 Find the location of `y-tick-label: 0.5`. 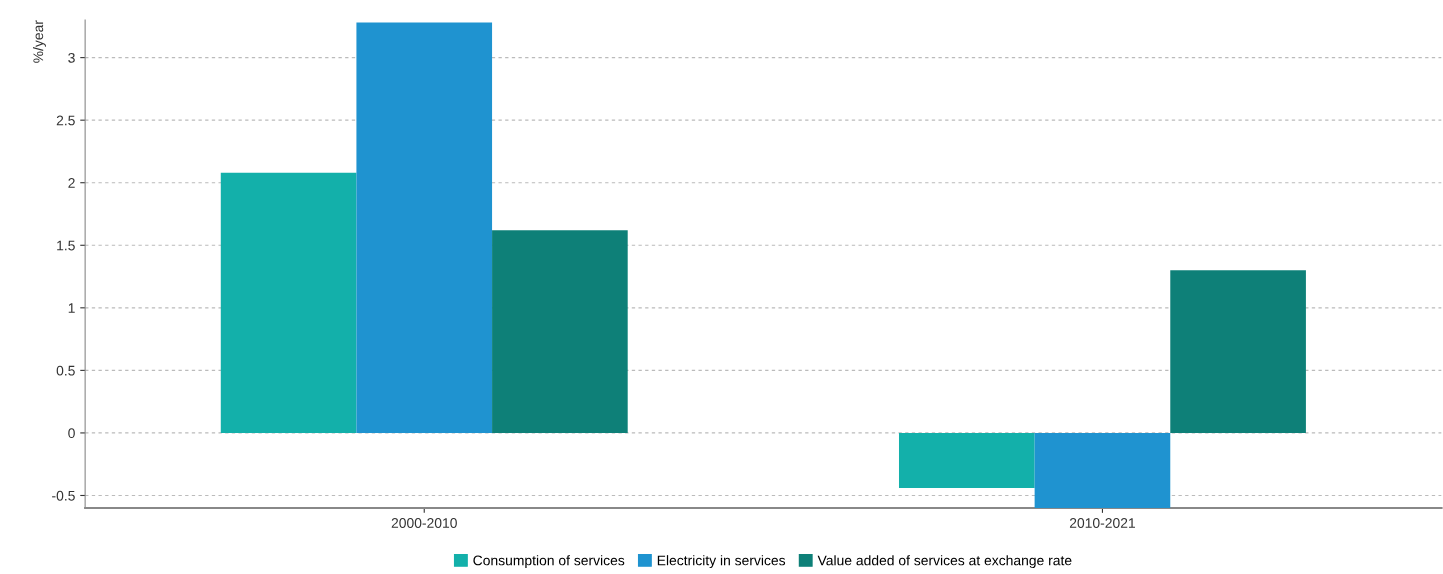

y-tick-label: 0.5 is located at coordinates (65, 370).